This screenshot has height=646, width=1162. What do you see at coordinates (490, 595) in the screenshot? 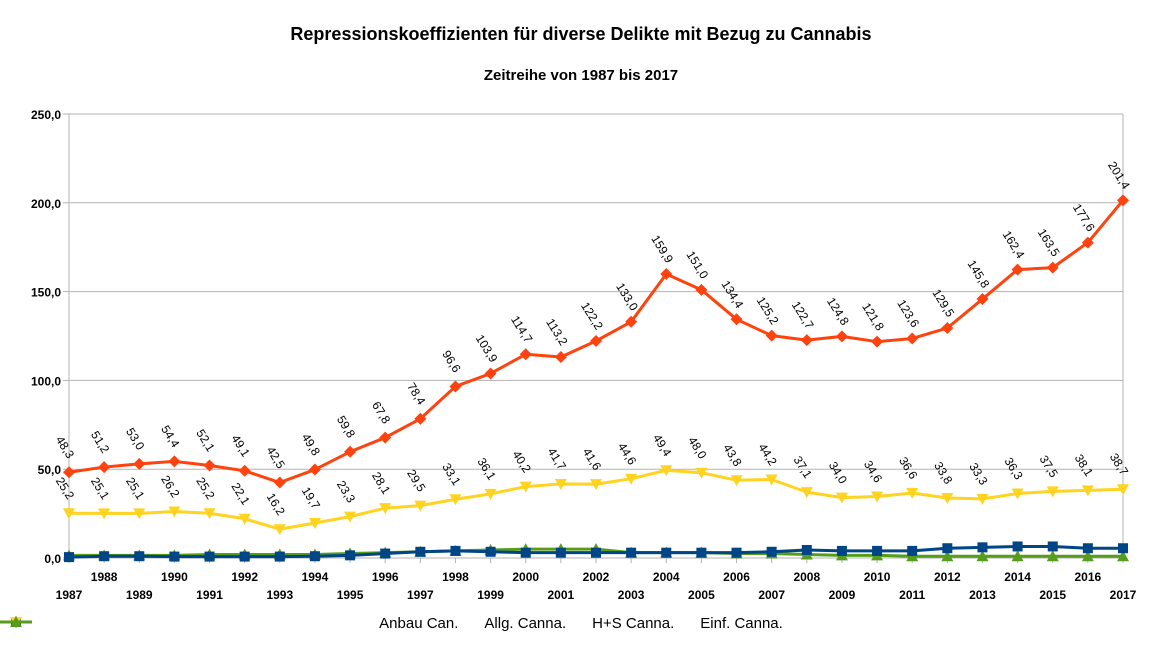
I see `x-tick-label: 1999` at bounding box center [490, 595].